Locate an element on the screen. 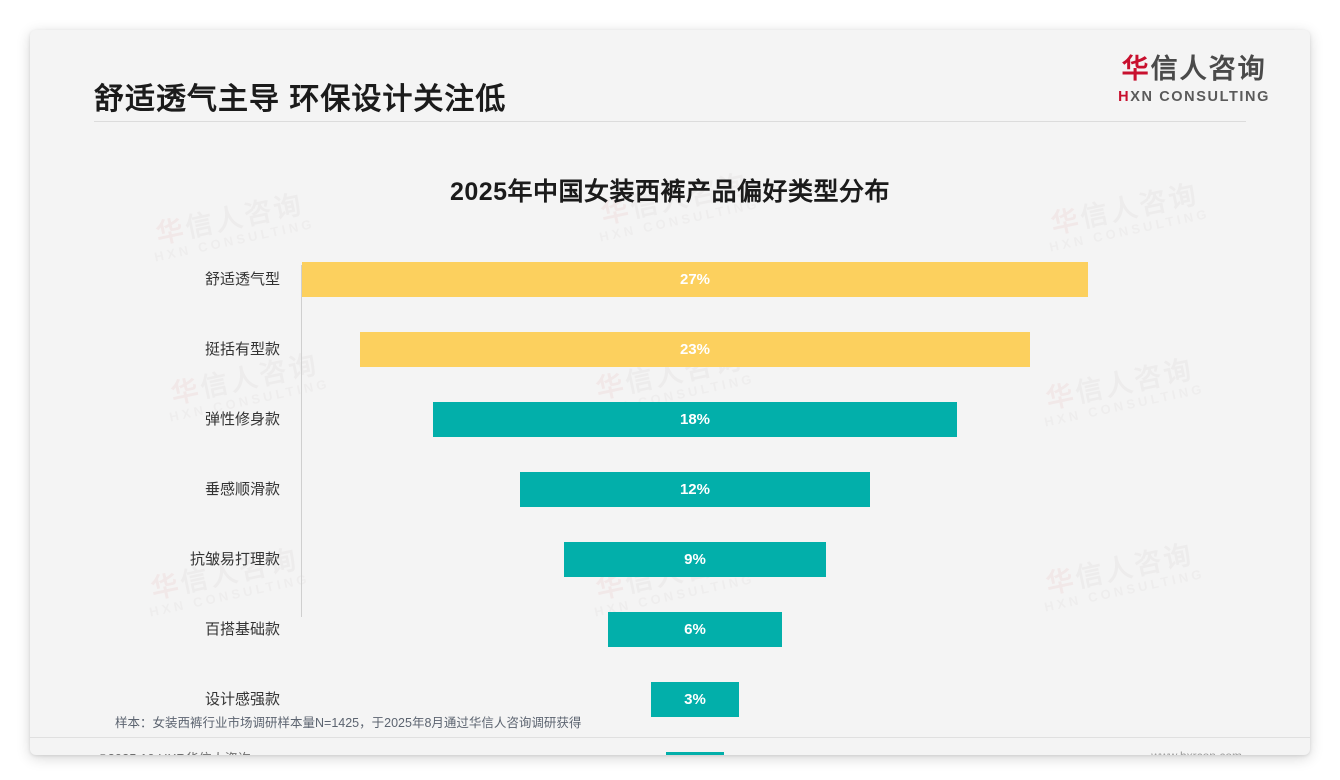  chart-bar: 3% is located at coordinates (695, 699).